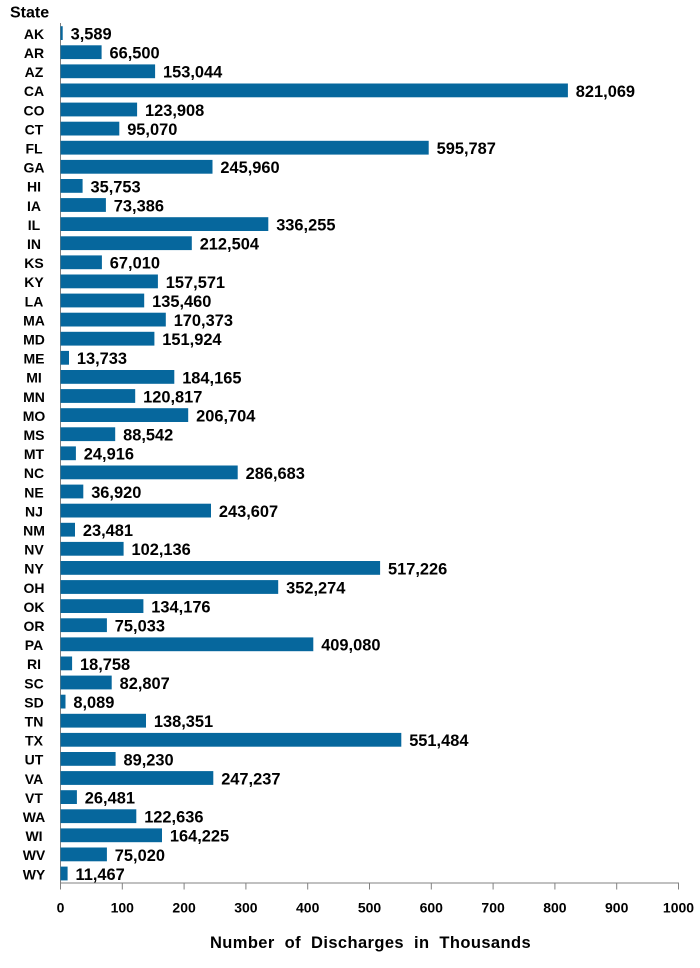 The height and width of the screenshot is (968, 700). What do you see at coordinates (149, 760) in the screenshot?
I see `svg-text: 89,230` at bounding box center [149, 760].